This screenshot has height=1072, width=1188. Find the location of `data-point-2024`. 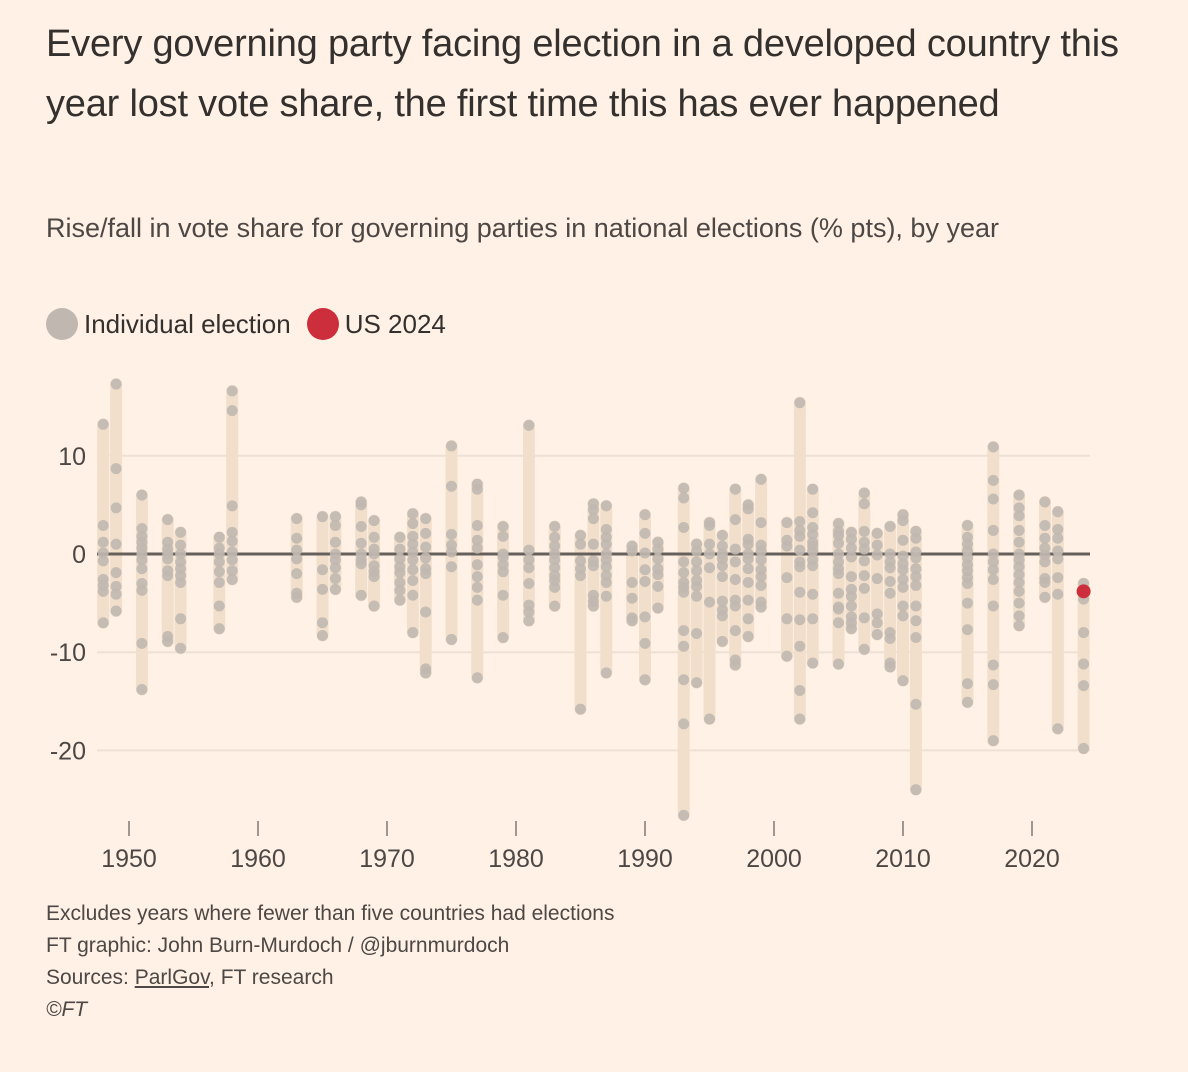

data-point-2024 is located at coordinates (1084, 664).